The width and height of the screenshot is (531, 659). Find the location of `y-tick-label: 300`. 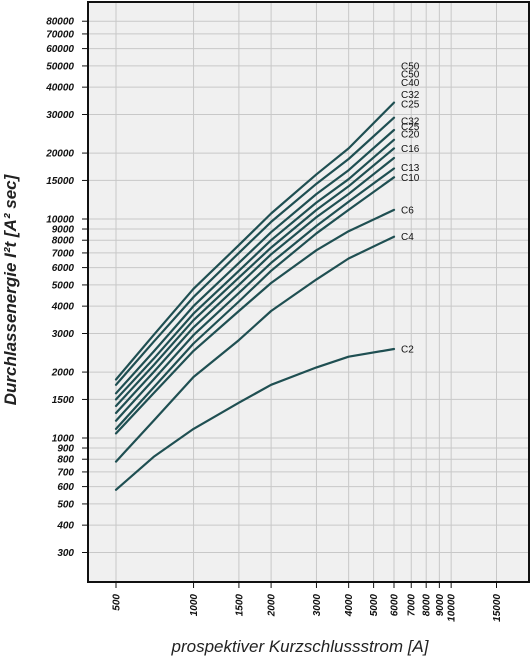

y-tick-label: 300 is located at coordinates (65, 553).